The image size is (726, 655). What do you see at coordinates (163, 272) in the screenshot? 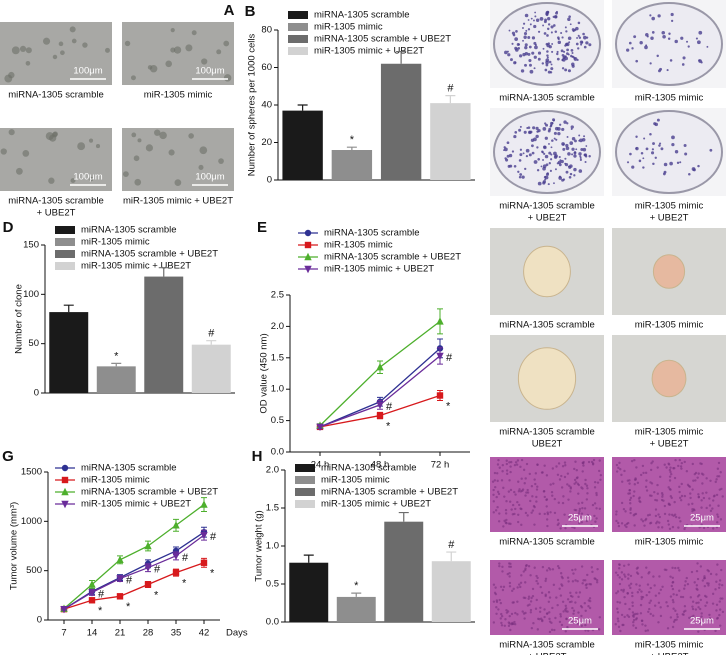
I see `error-bar` at bounding box center [163, 272].